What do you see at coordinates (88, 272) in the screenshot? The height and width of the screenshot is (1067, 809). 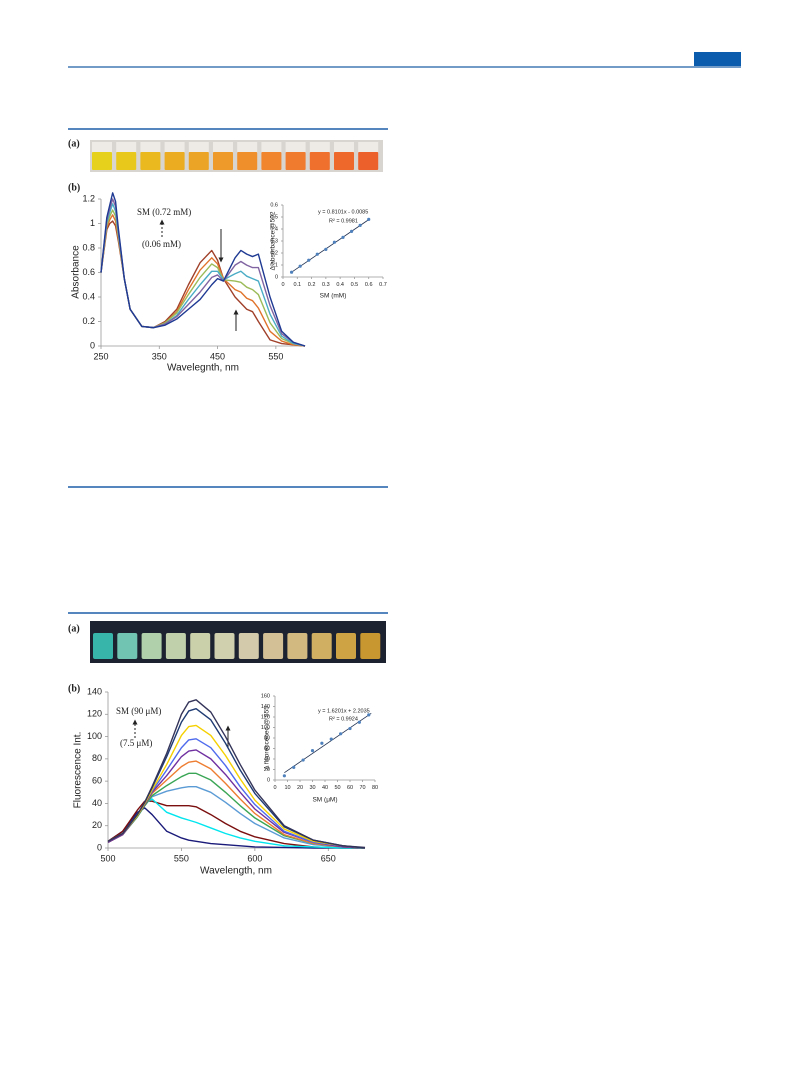 I see `y-tick-label: 0.6` at bounding box center [88, 272].